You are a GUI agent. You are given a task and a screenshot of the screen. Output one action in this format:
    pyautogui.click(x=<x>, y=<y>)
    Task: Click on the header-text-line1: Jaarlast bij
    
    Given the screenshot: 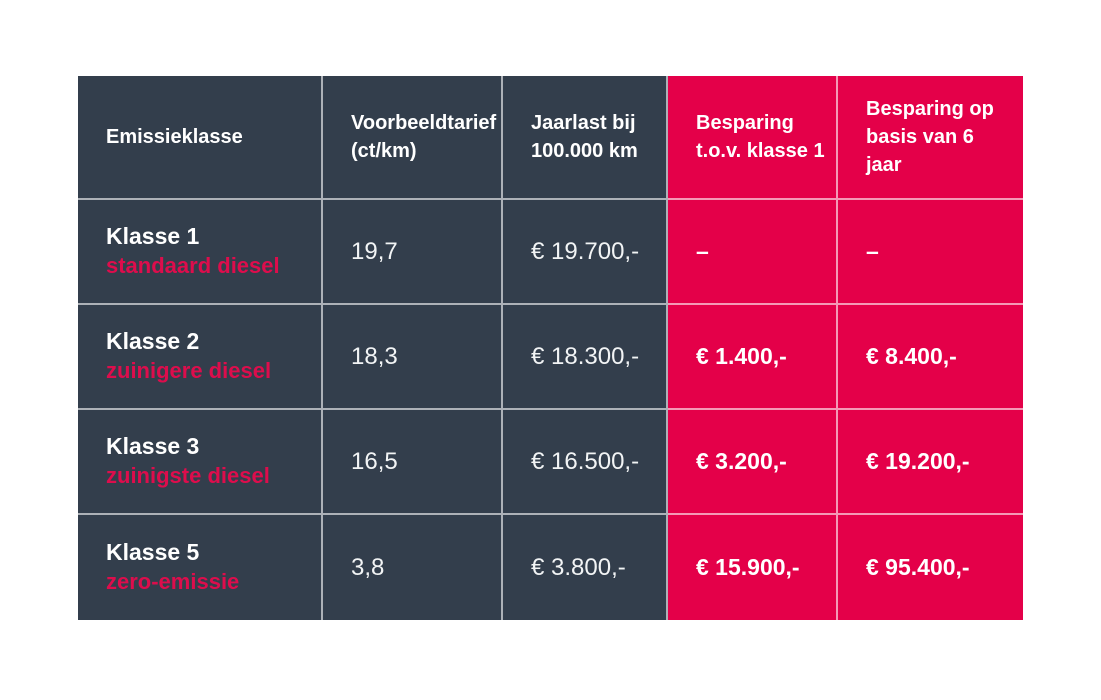 What is the action you would take?
    pyautogui.click(x=583, y=123)
    